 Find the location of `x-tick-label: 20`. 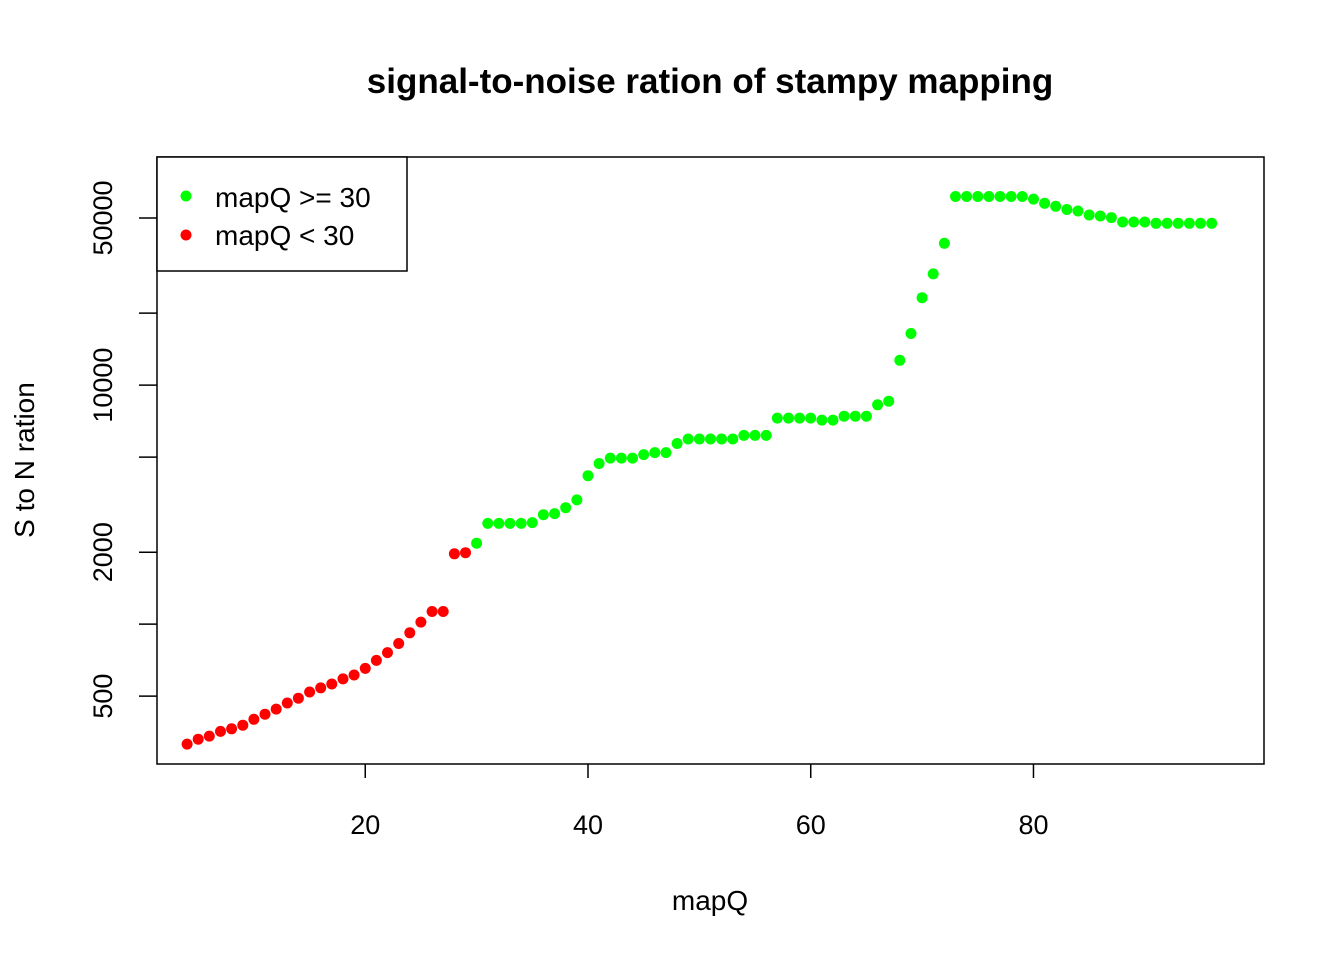

x-tick-label: 20 is located at coordinates (365, 825).